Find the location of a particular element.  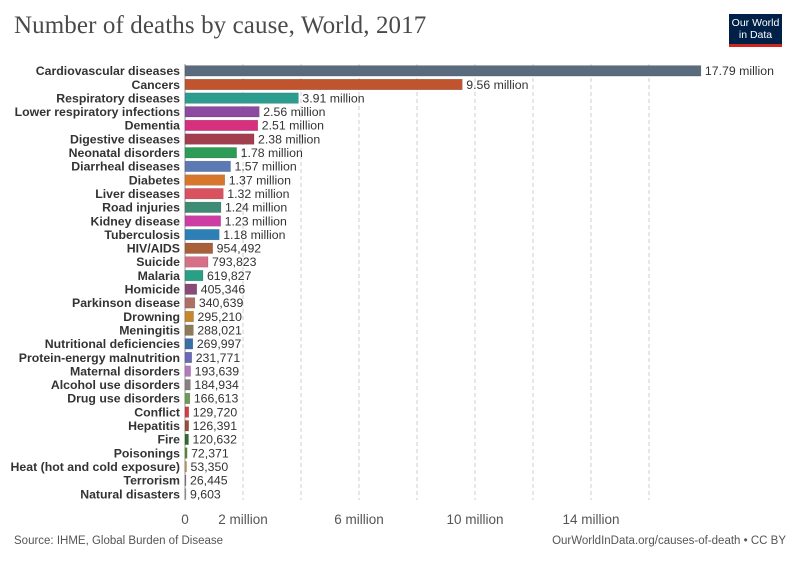

category-label: Homicide is located at coordinates (153, 290).